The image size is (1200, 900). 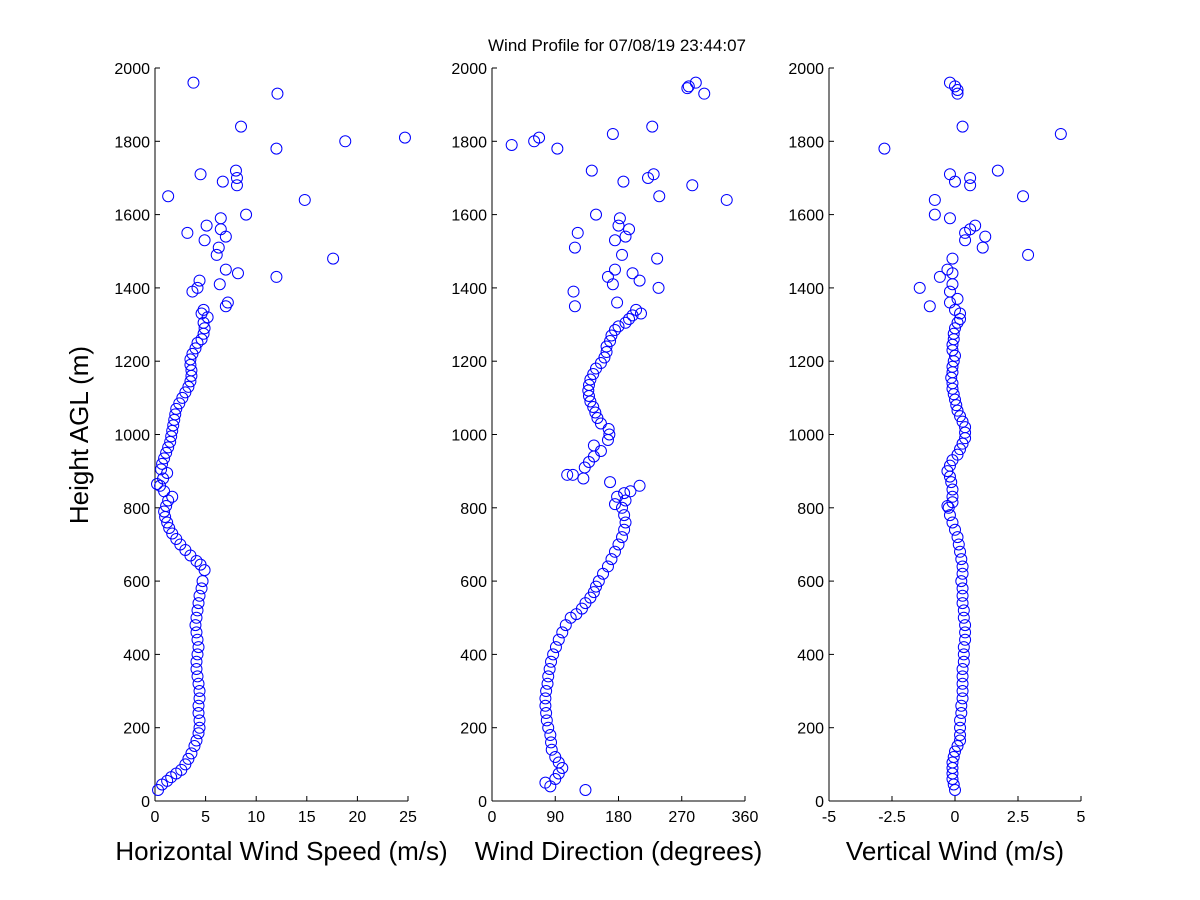 What do you see at coordinates (1081, 817) in the screenshot?
I see `x-tick-label: 5` at bounding box center [1081, 817].